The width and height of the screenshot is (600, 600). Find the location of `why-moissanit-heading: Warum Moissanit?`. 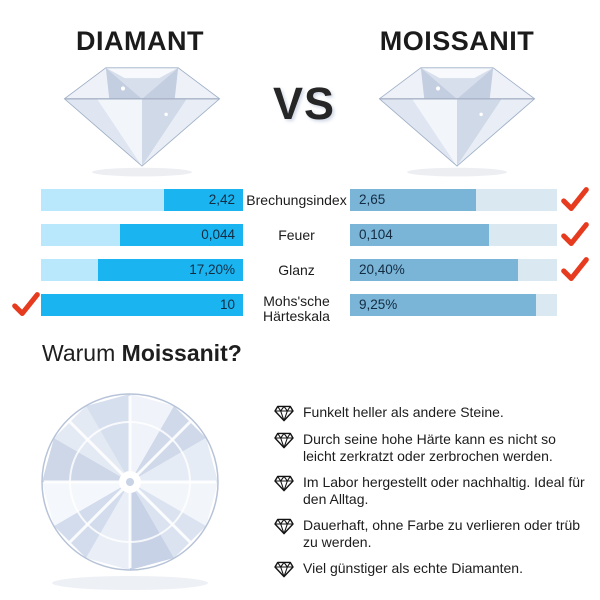

why-moissanit-heading: Warum Moissanit? is located at coordinates (142, 353).